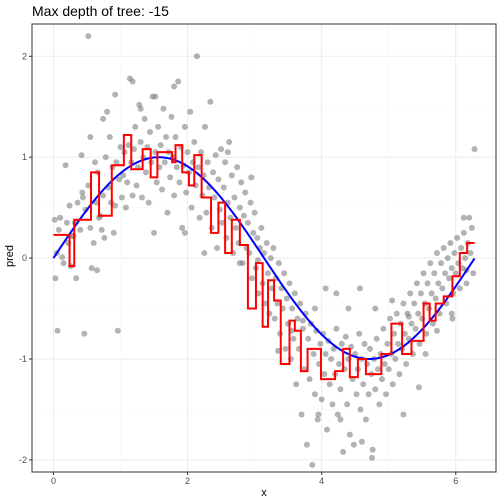 The height and width of the screenshot is (504, 504). I want to click on y-axis-title: pred, so click(10, 256).